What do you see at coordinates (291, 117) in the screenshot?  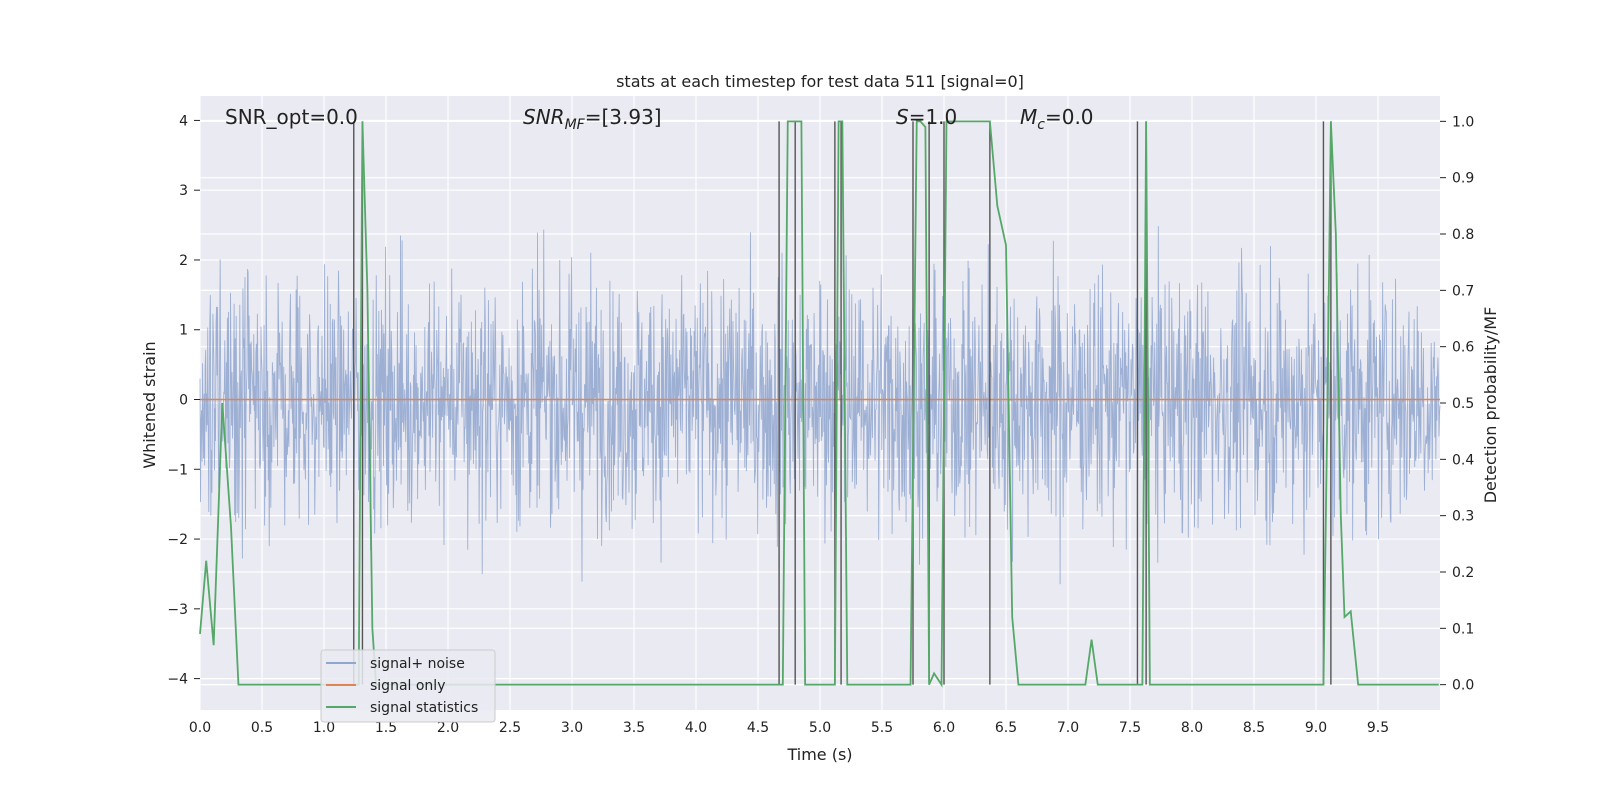 I see `annotation-snr-opt: SNR_opt=0.0` at bounding box center [291, 117].